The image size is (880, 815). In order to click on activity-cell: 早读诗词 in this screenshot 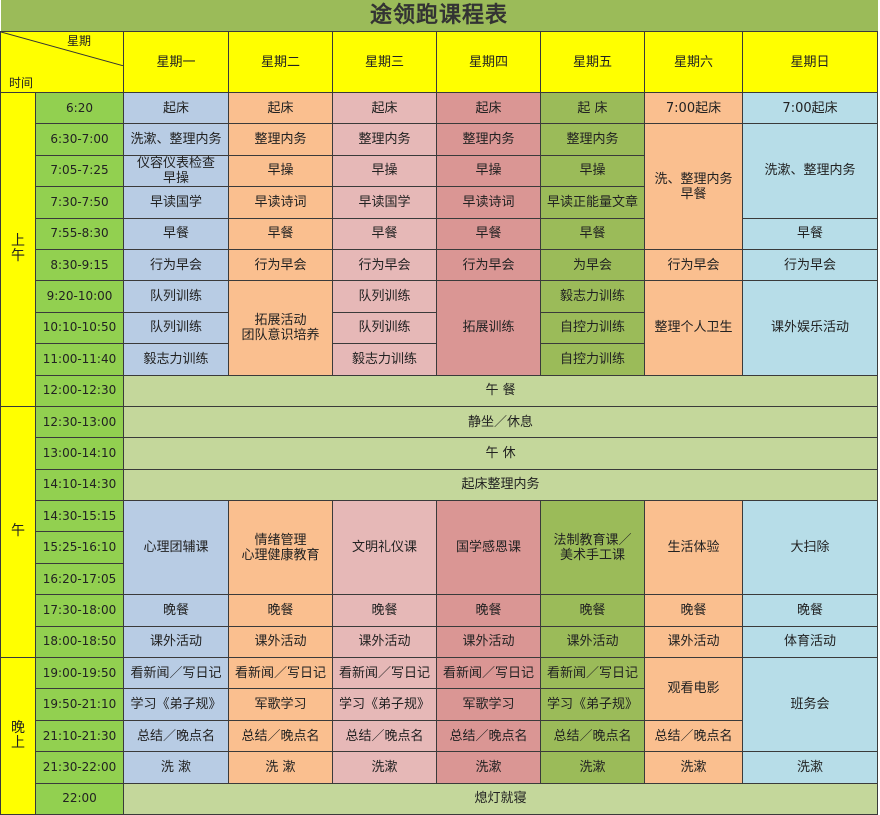, I will do `click(280, 202)`.